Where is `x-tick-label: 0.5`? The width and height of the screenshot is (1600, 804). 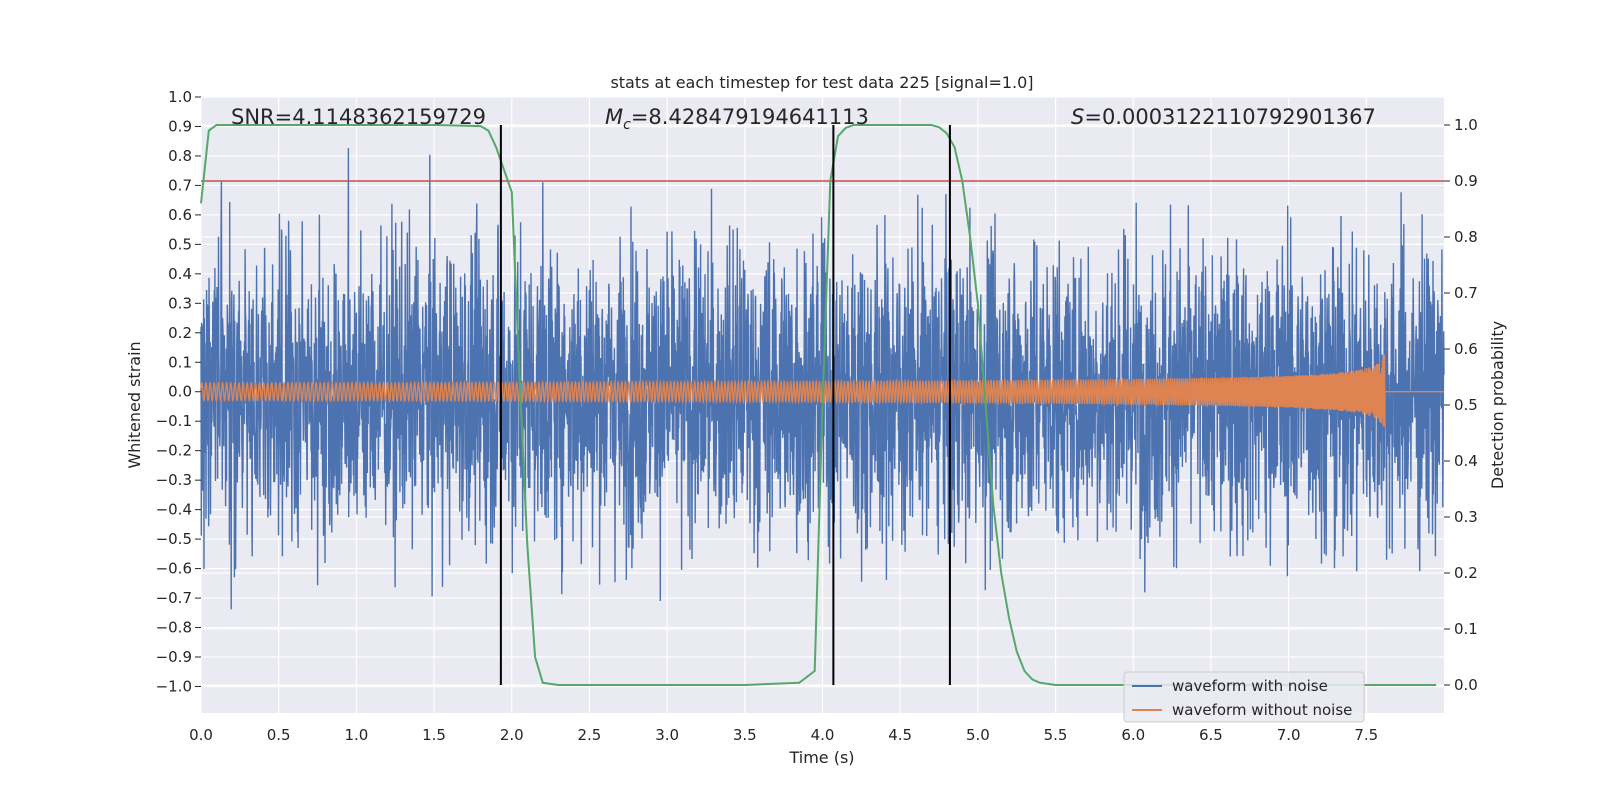
x-tick-label: 0.5 is located at coordinates (279, 735).